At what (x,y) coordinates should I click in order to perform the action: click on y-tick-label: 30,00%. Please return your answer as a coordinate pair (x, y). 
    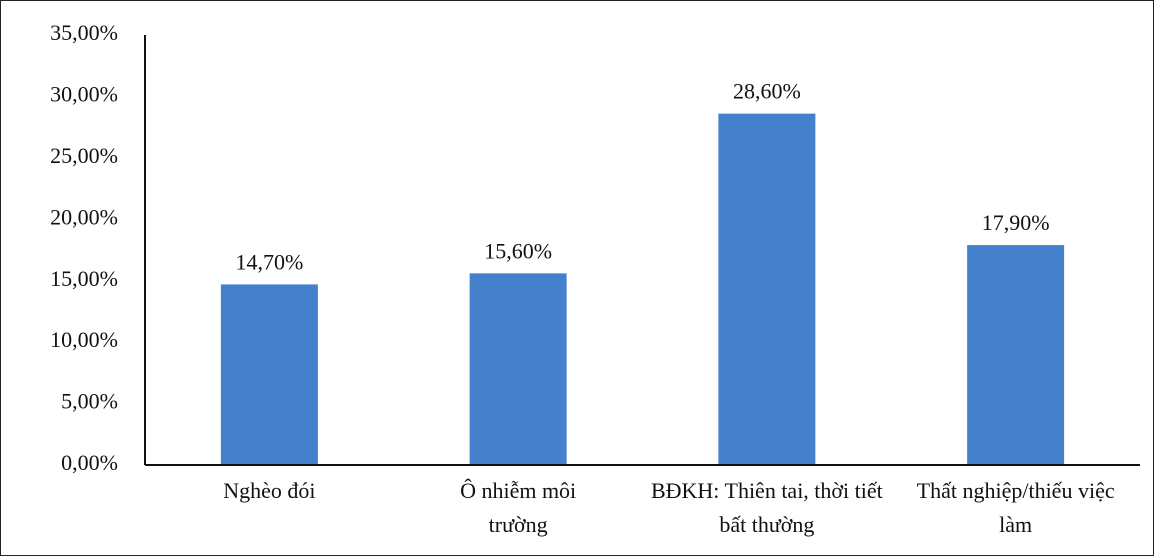
    Looking at the image, I should click on (84, 93).